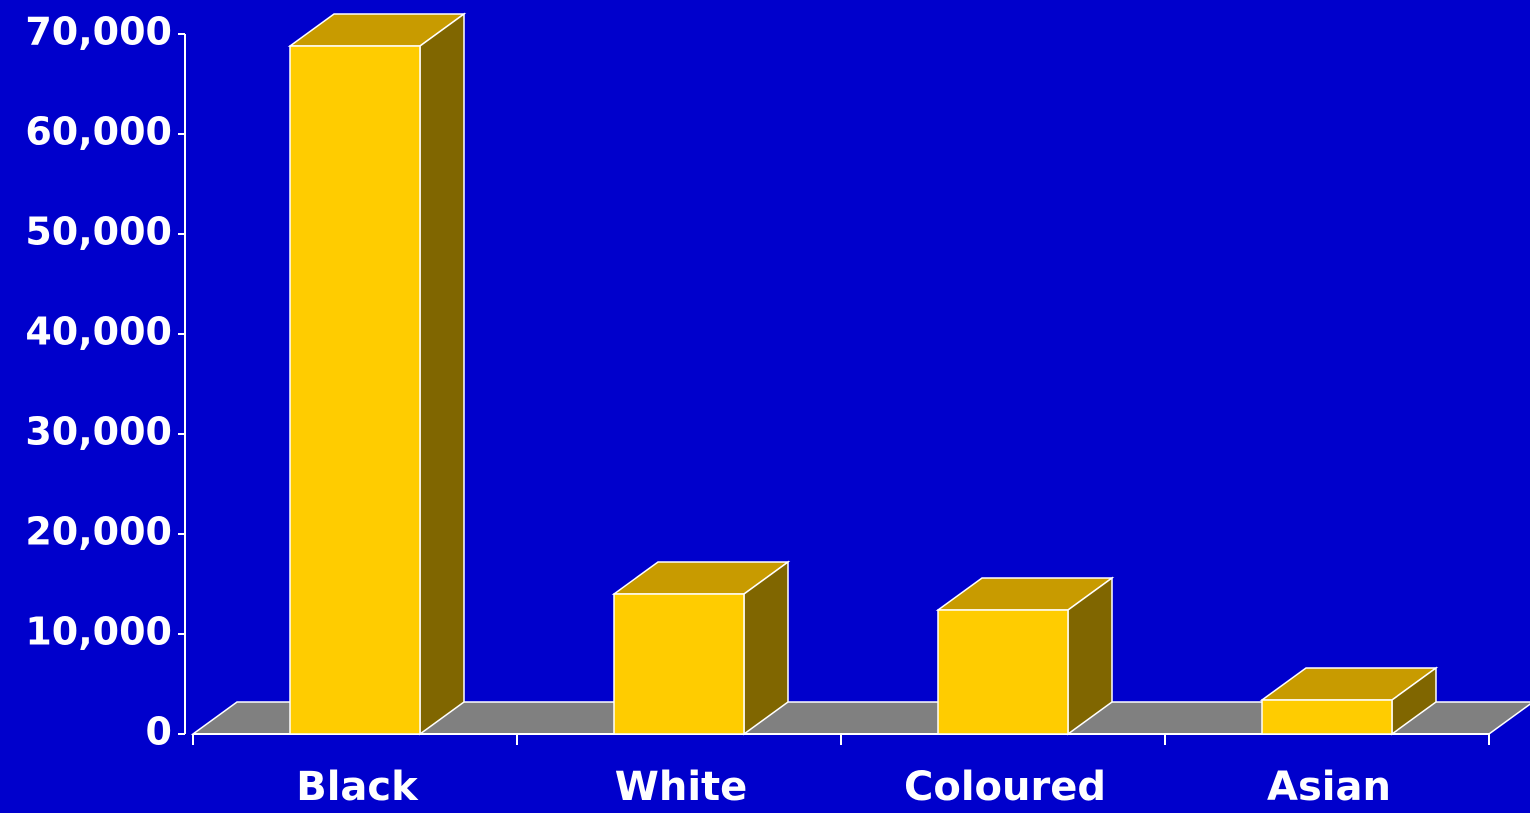  Describe the element at coordinates (98, 132) in the screenshot. I see `y-tick-label: 60,000` at that location.